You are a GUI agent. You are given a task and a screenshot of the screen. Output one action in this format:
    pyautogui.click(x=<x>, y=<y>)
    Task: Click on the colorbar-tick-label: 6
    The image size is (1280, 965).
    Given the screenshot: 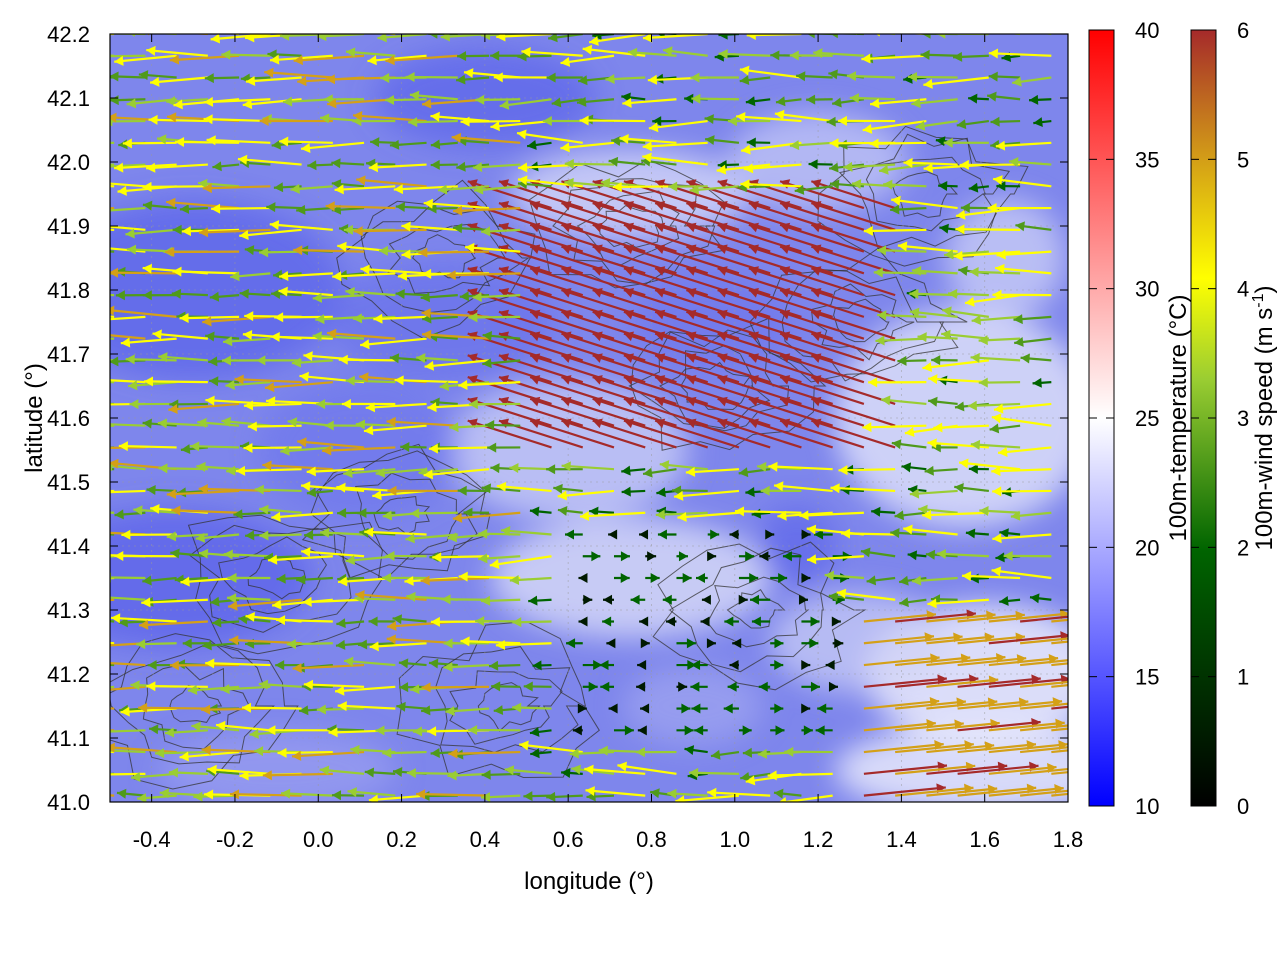 What is the action you would take?
    pyautogui.click(x=1243, y=30)
    